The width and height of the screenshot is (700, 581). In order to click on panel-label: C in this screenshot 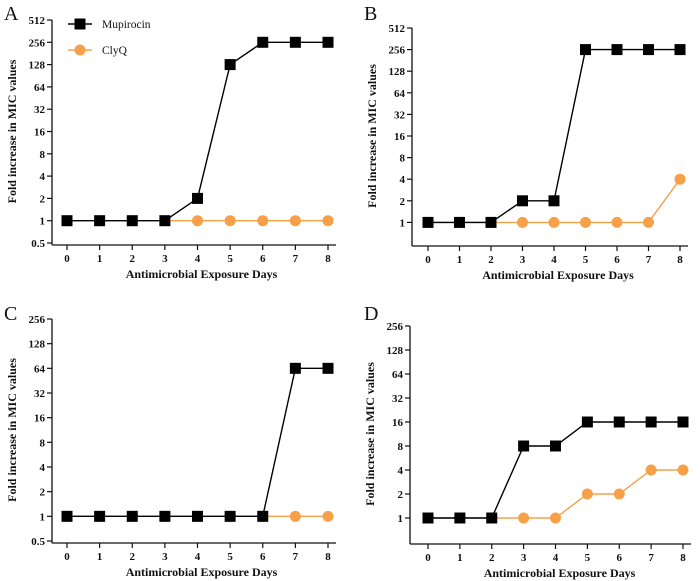, I will do `click(10, 314)`.